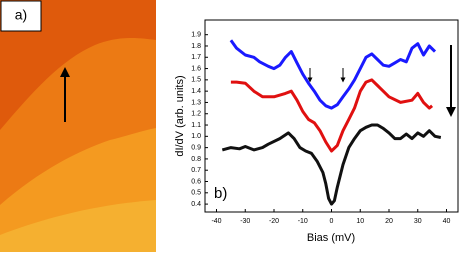 The width and height of the screenshot is (463, 257). What do you see at coordinates (332, 221) in the screenshot?
I see `x-tick-label: 0` at bounding box center [332, 221].